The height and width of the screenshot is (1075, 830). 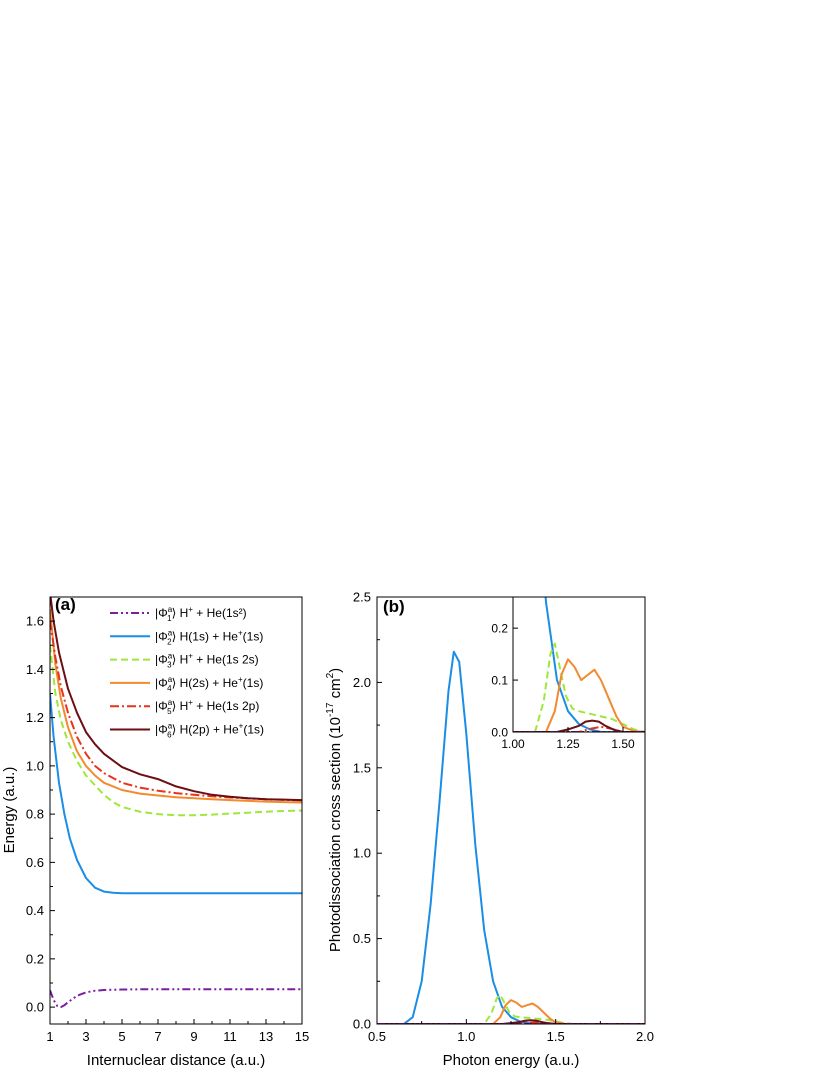 I want to click on inset-xtick-label-2: 1.50, so click(x=623, y=744).